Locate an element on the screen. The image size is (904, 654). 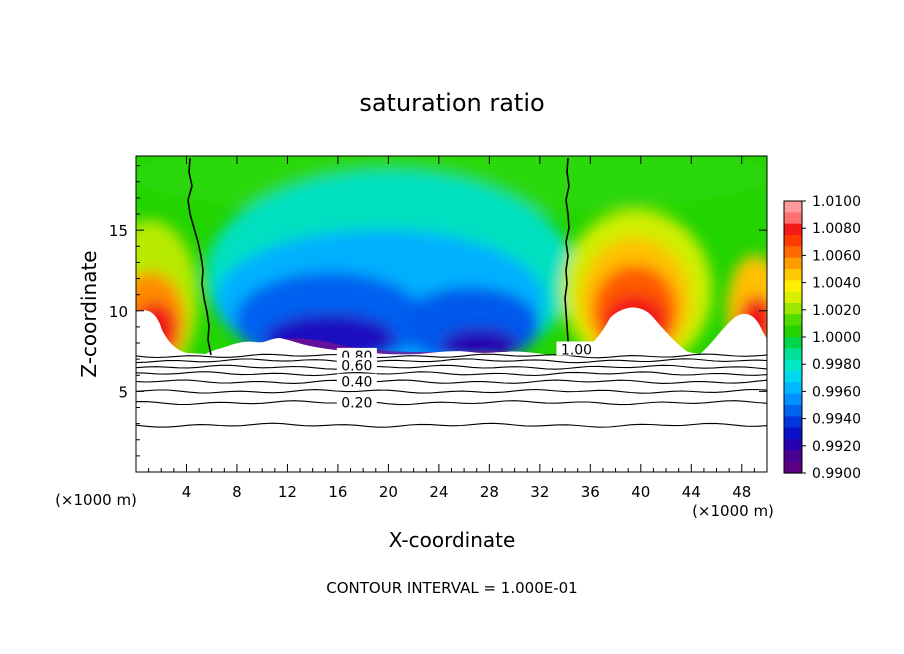
contour-lines is located at coordinates (451, 390).